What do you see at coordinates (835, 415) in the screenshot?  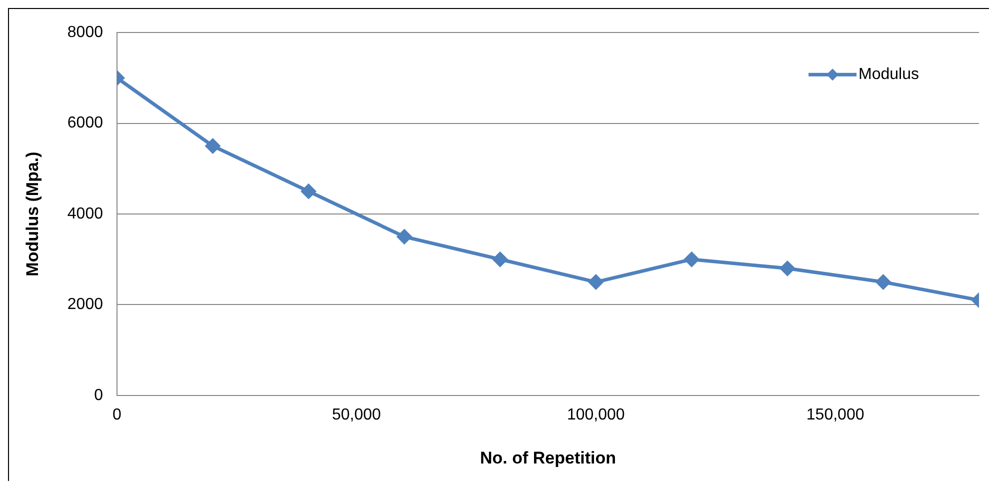 I see `x-tick-label: 150,000` at bounding box center [835, 415].